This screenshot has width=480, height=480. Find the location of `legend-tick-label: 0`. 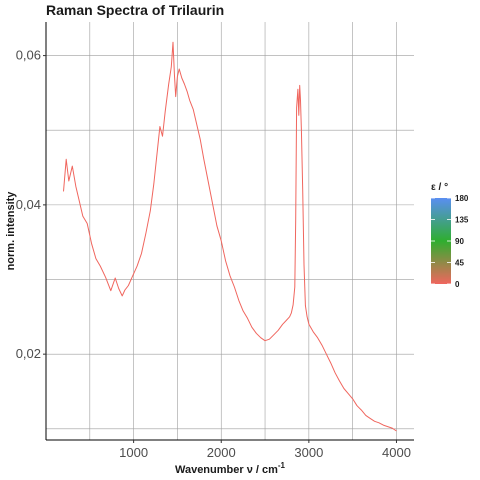

legend-tick-label: 0 is located at coordinates (457, 284).